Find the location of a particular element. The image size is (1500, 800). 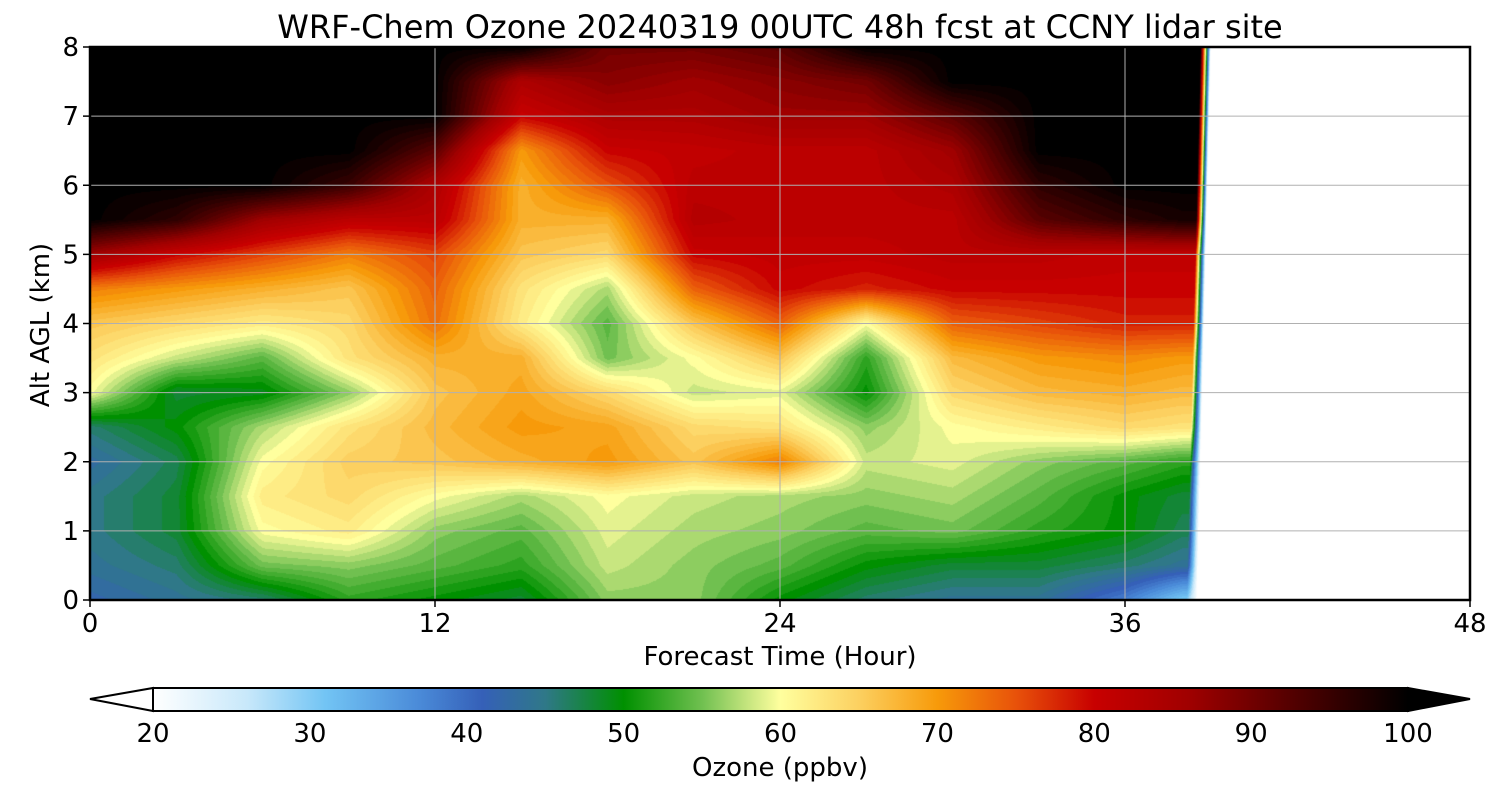

y-tick-label: 0 is located at coordinates (70, 601).